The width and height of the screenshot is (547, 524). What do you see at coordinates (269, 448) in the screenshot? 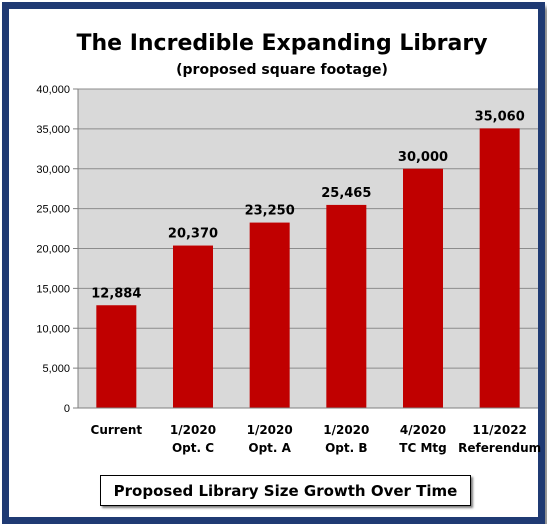
I see `x-category-label: Opt. A` at bounding box center [269, 448].